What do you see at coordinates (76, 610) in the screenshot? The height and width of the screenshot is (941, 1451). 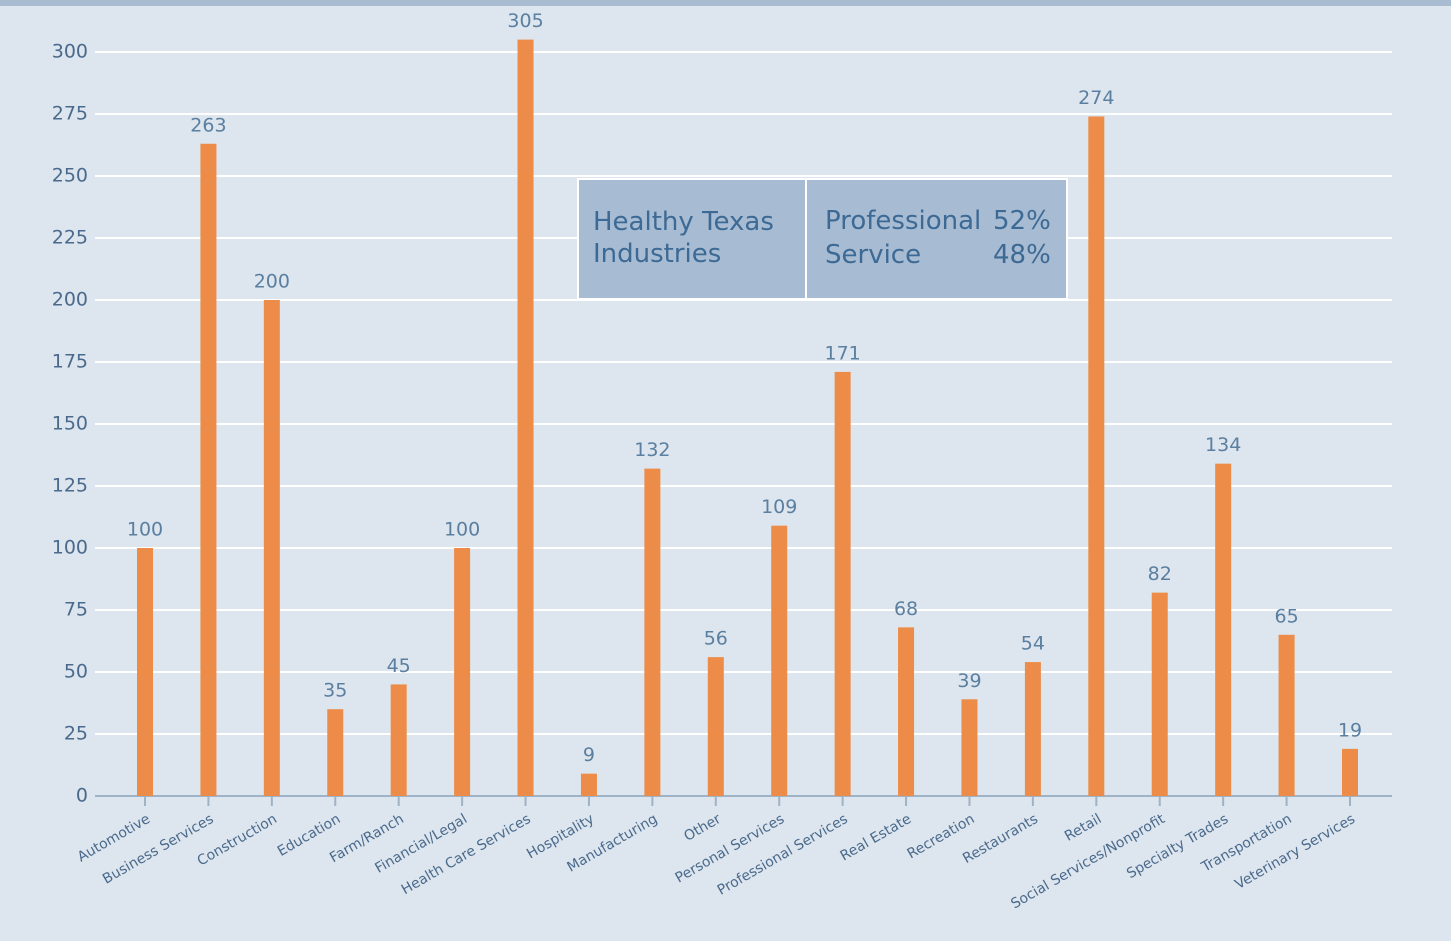 I see `y-tick-label: 75` at bounding box center [76, 610].